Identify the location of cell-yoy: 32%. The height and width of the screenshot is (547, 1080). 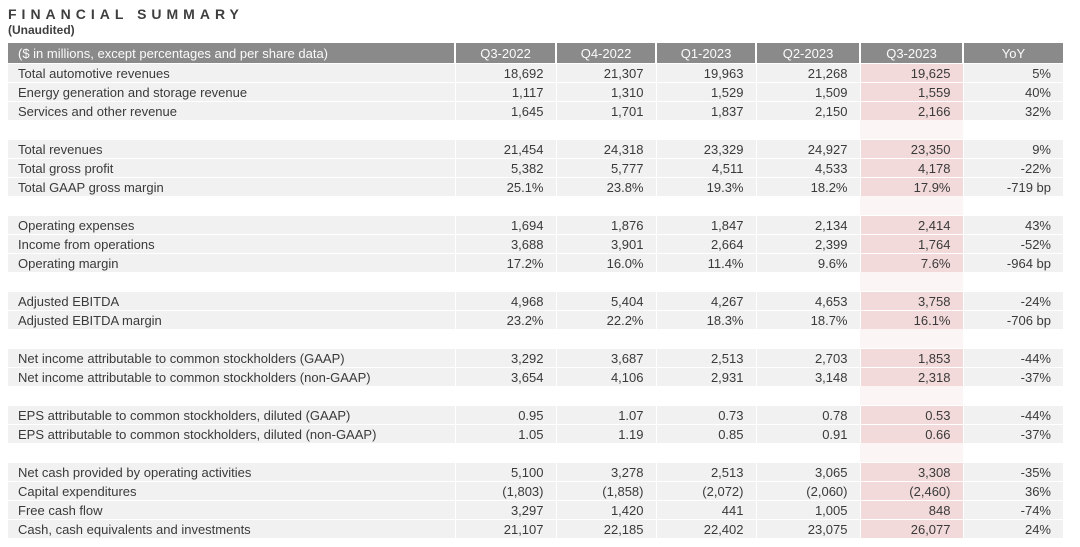
(1012, 110).